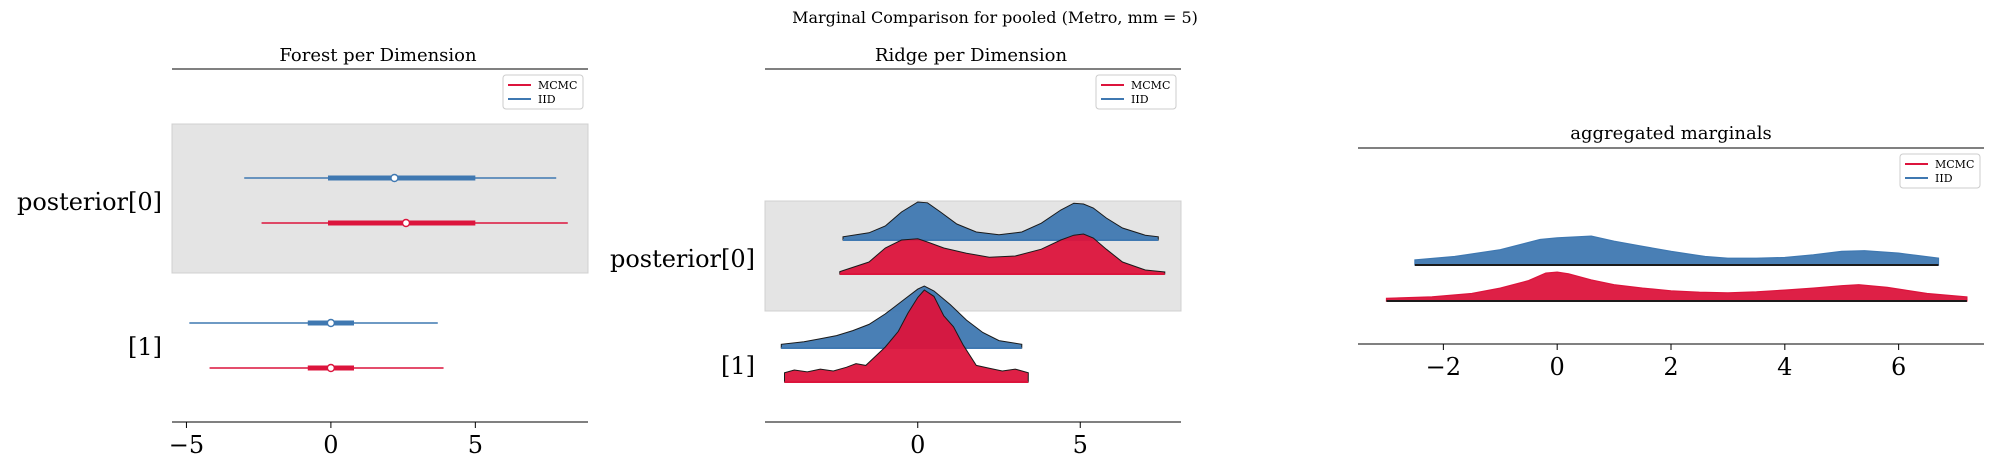 This screenshot has width=1990, height=465. What do you see at coordinates (186, 445) in the screenshot?
I see `x-tick-label: −5` at bounding box center [186, 445].